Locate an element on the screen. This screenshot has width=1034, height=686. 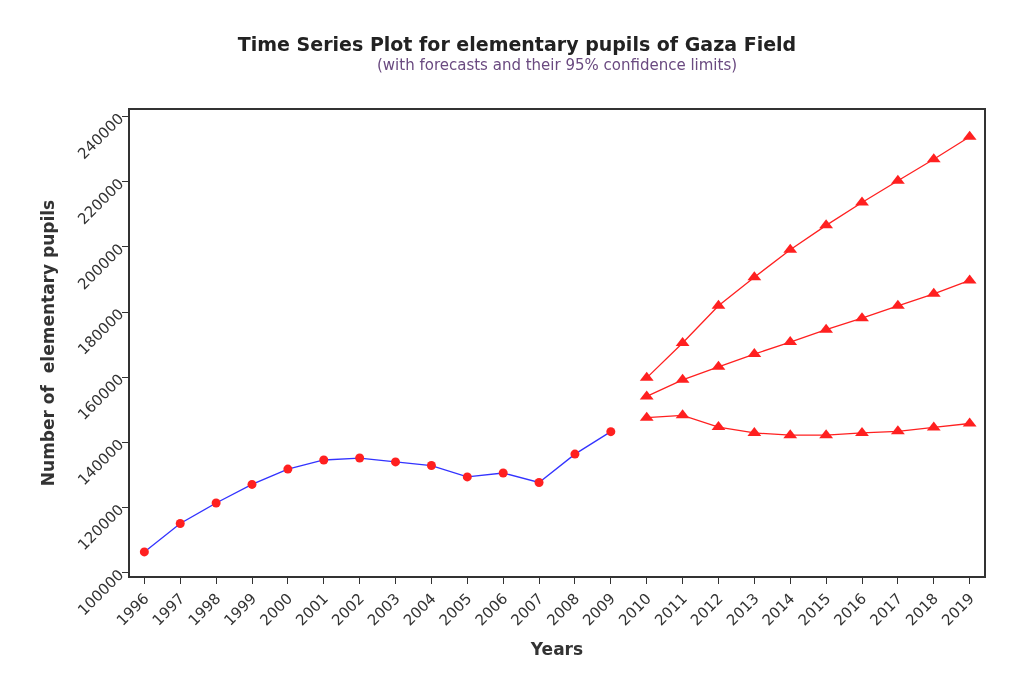
chart-subtitle: (with forecasts and their 95% confidence limits) is located at coordinates (557, 65).